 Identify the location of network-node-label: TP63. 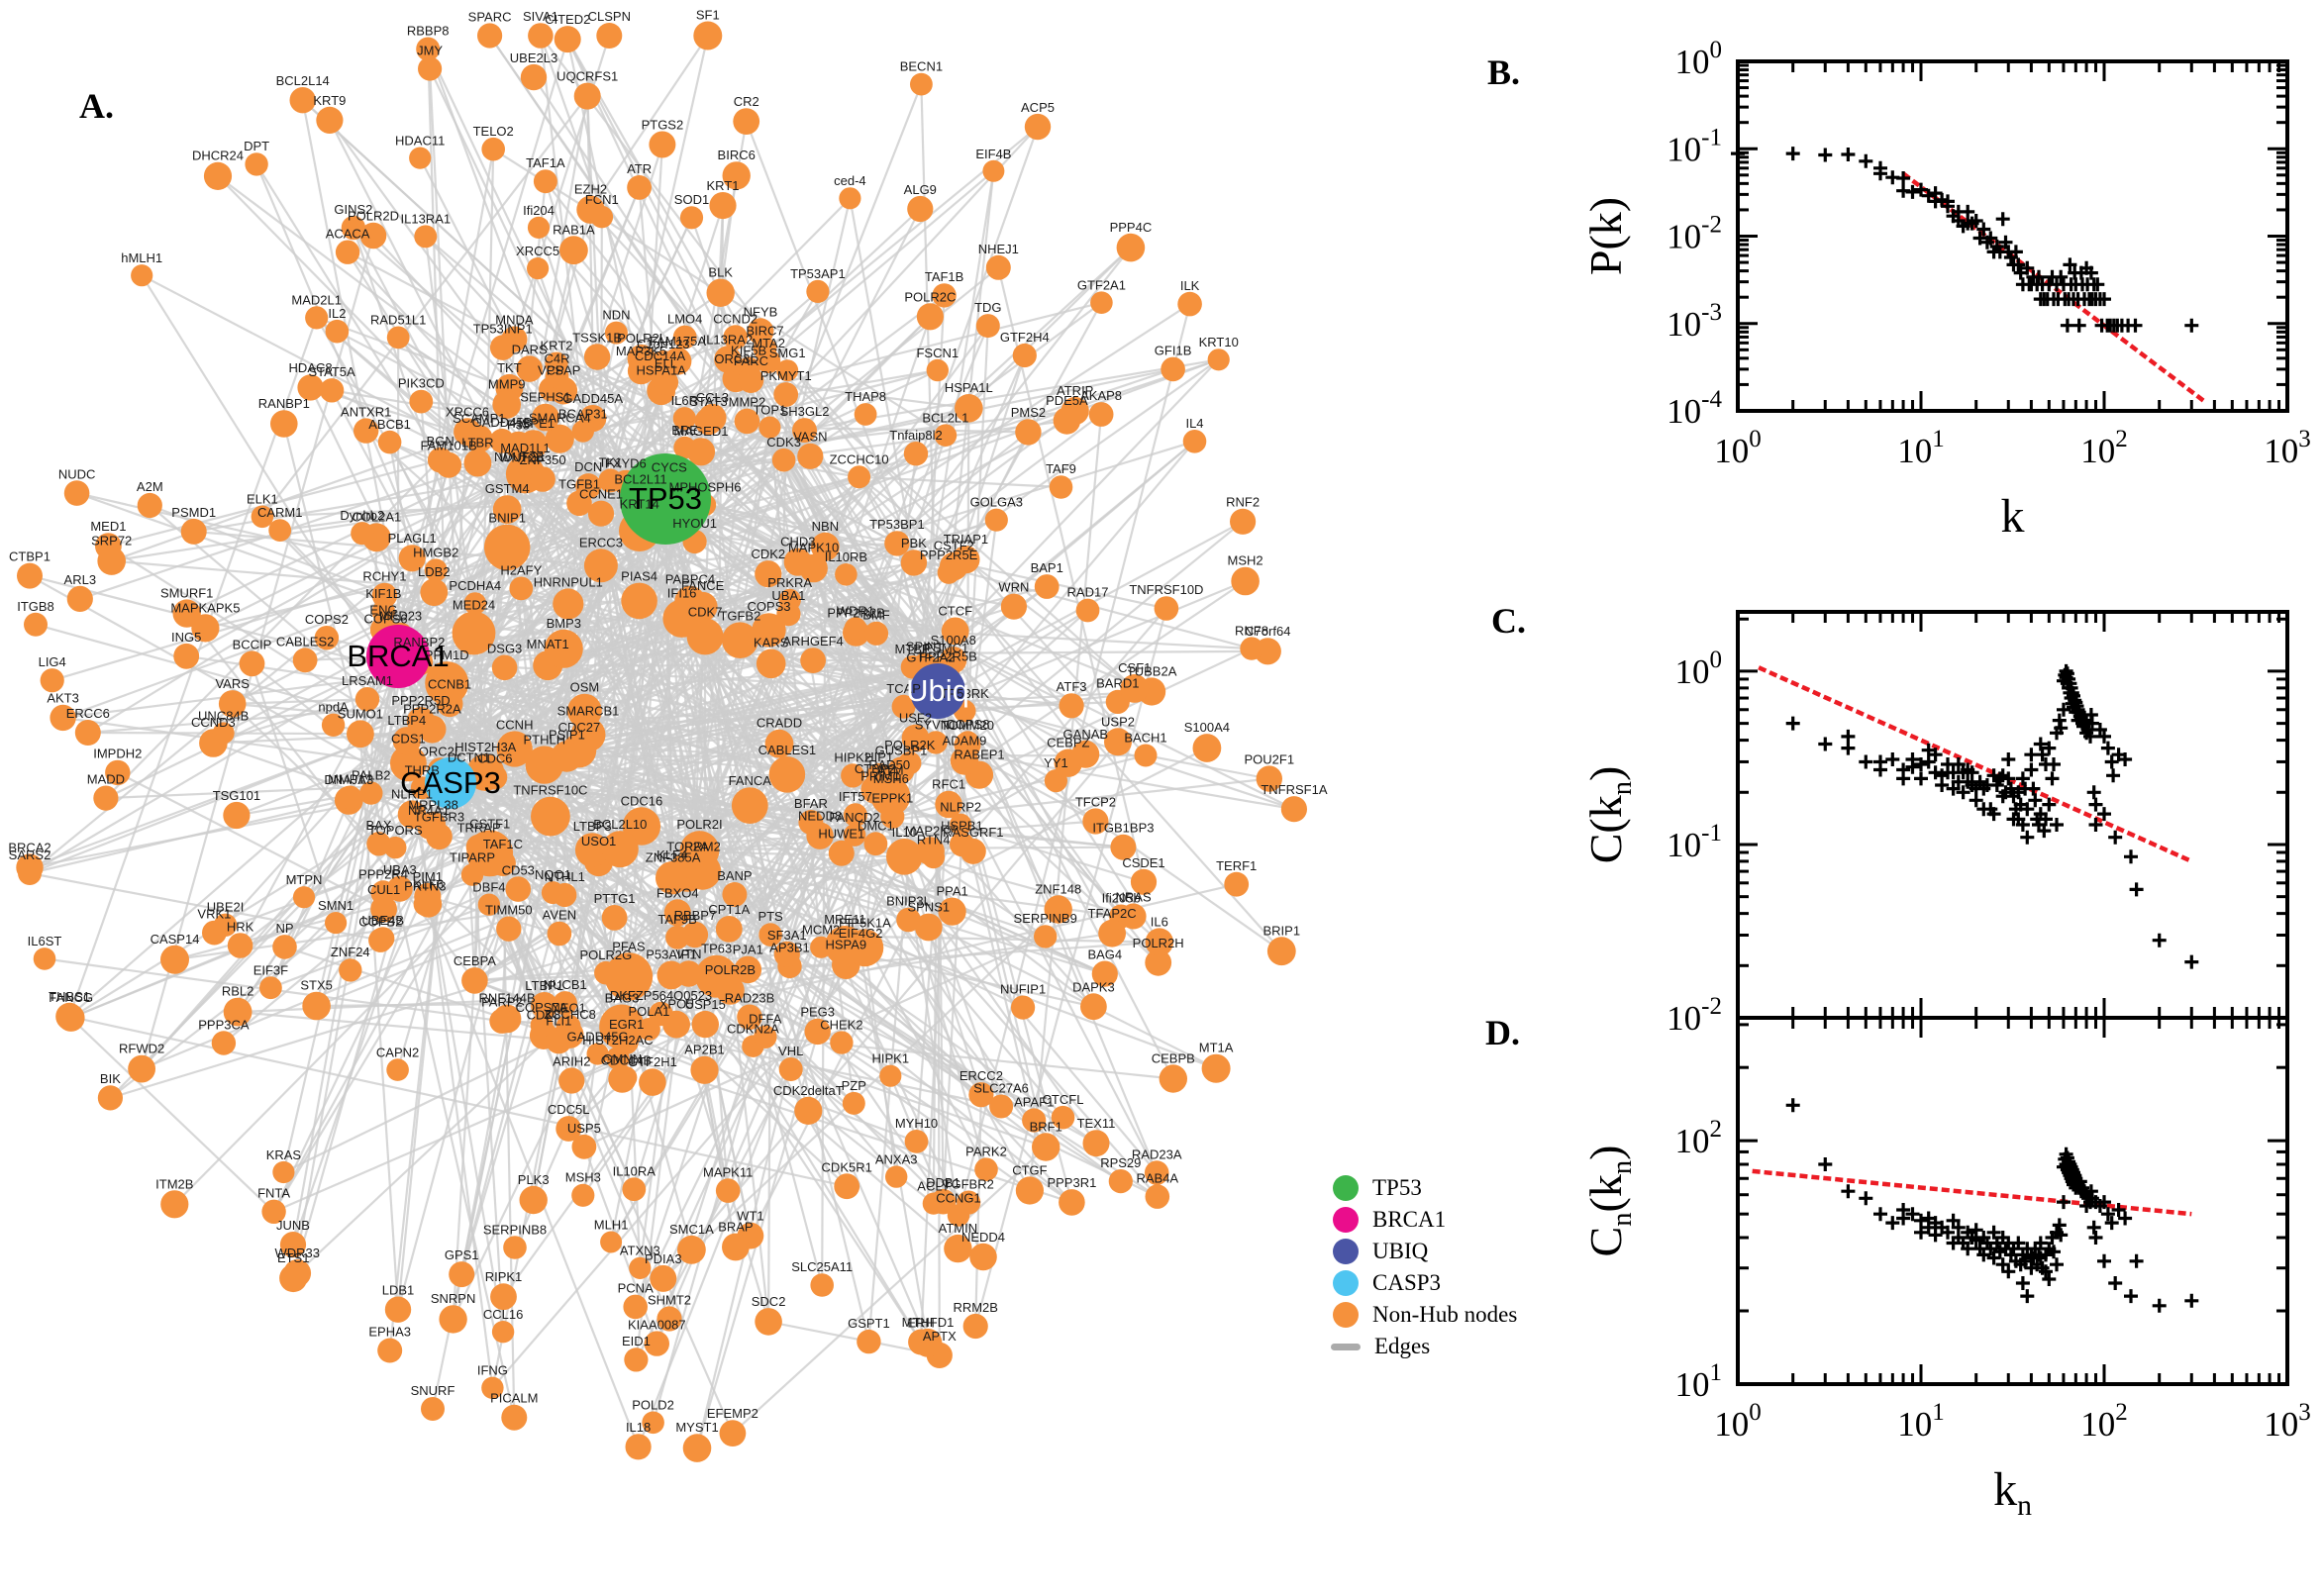
(716, 949).